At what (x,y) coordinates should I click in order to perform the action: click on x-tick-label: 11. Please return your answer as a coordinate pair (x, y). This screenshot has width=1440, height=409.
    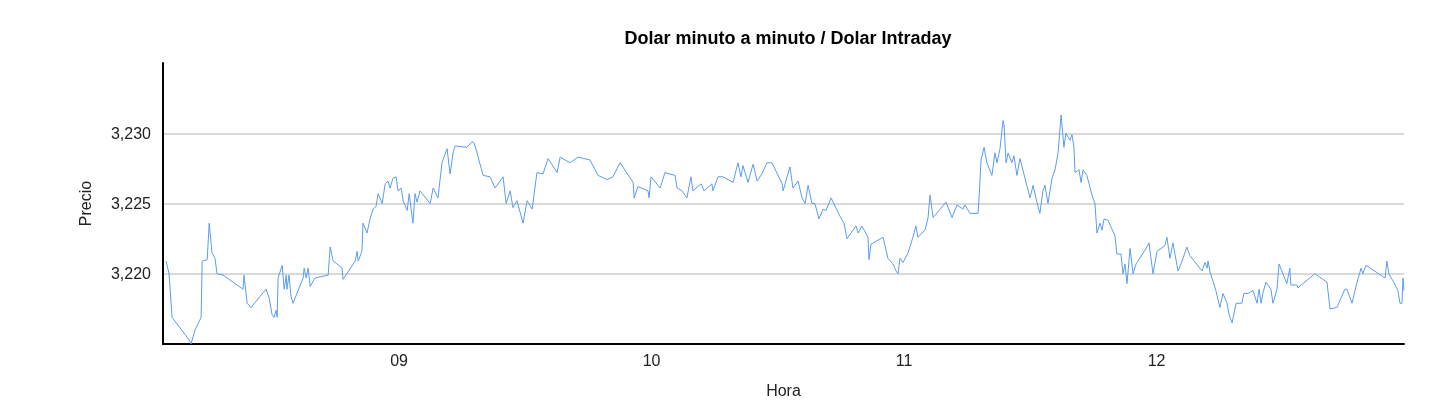
    Looking at the image, I should click on (904, 360).